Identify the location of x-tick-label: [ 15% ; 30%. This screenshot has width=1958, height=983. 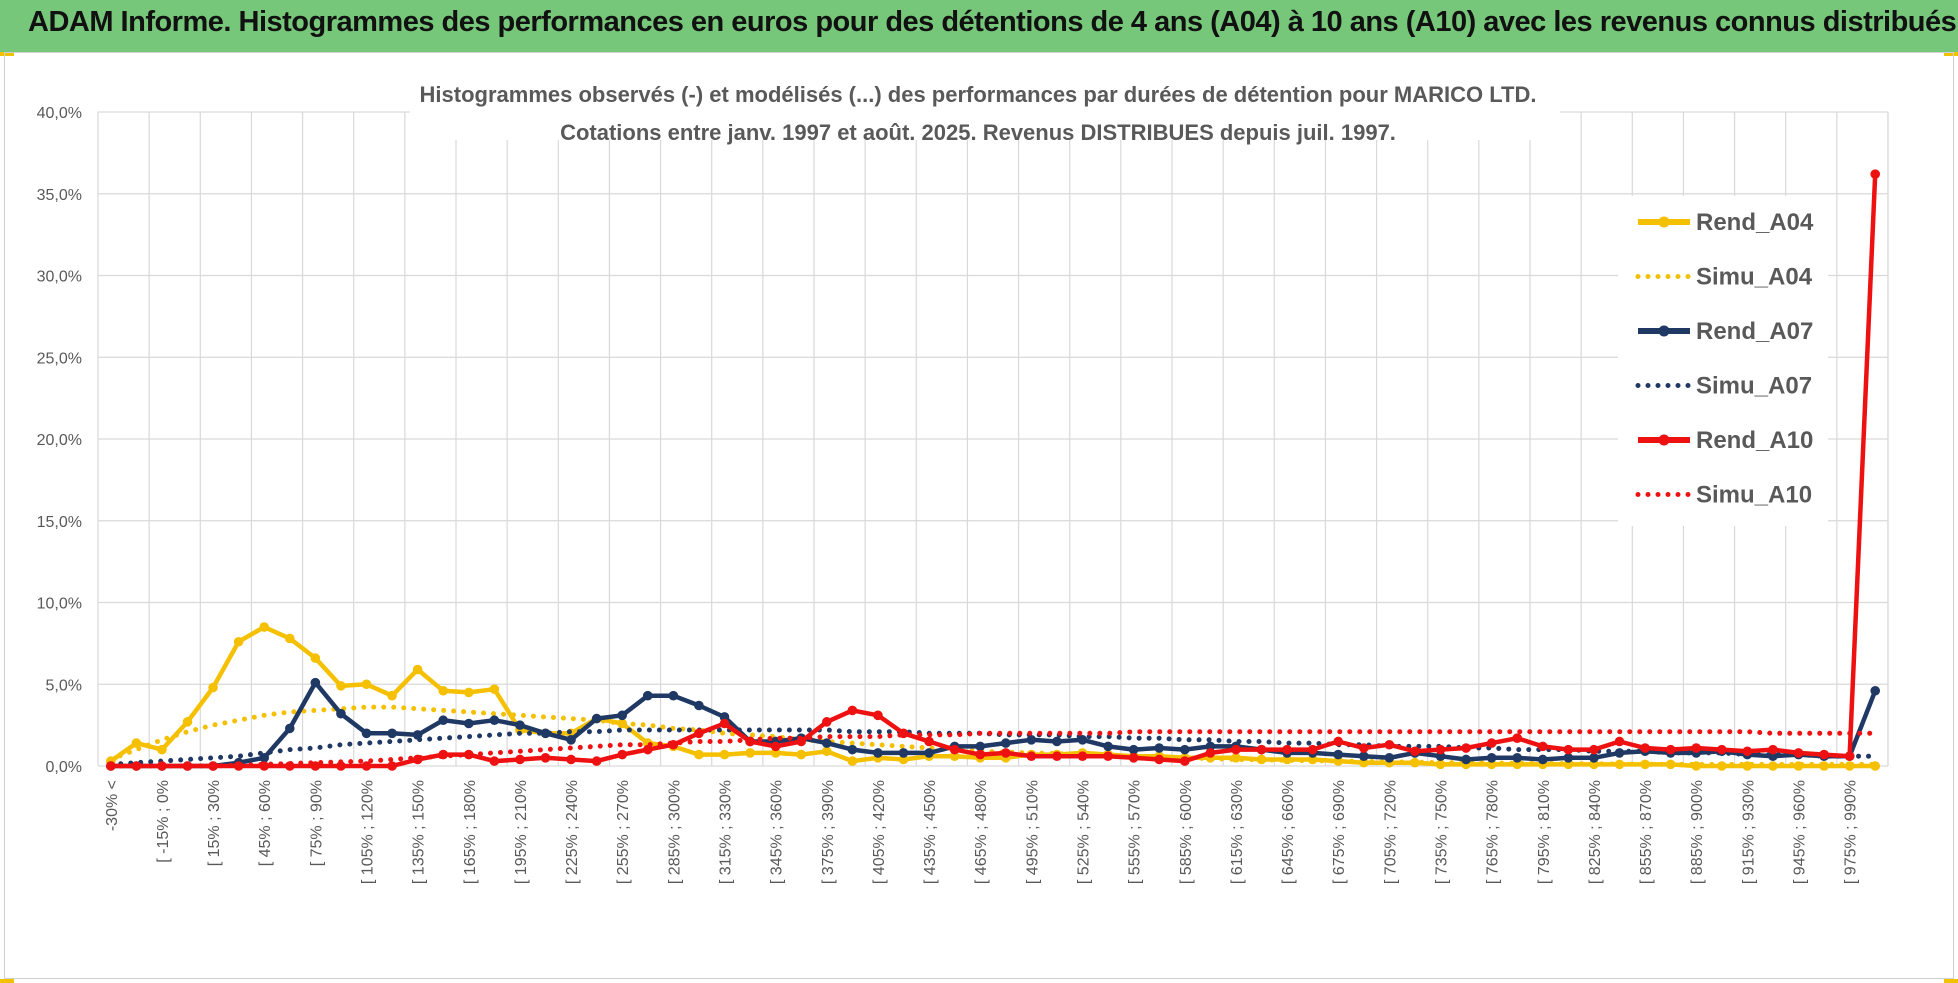
(214, 823).